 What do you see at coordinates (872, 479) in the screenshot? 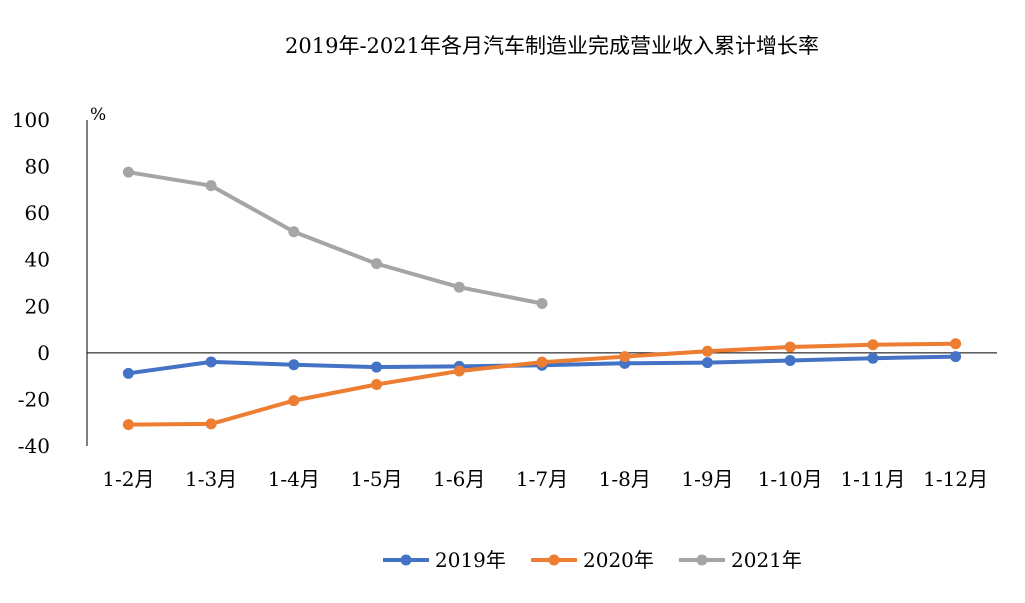
I see `x-tick-label: 1-11月` at bounding box center [872, 479].